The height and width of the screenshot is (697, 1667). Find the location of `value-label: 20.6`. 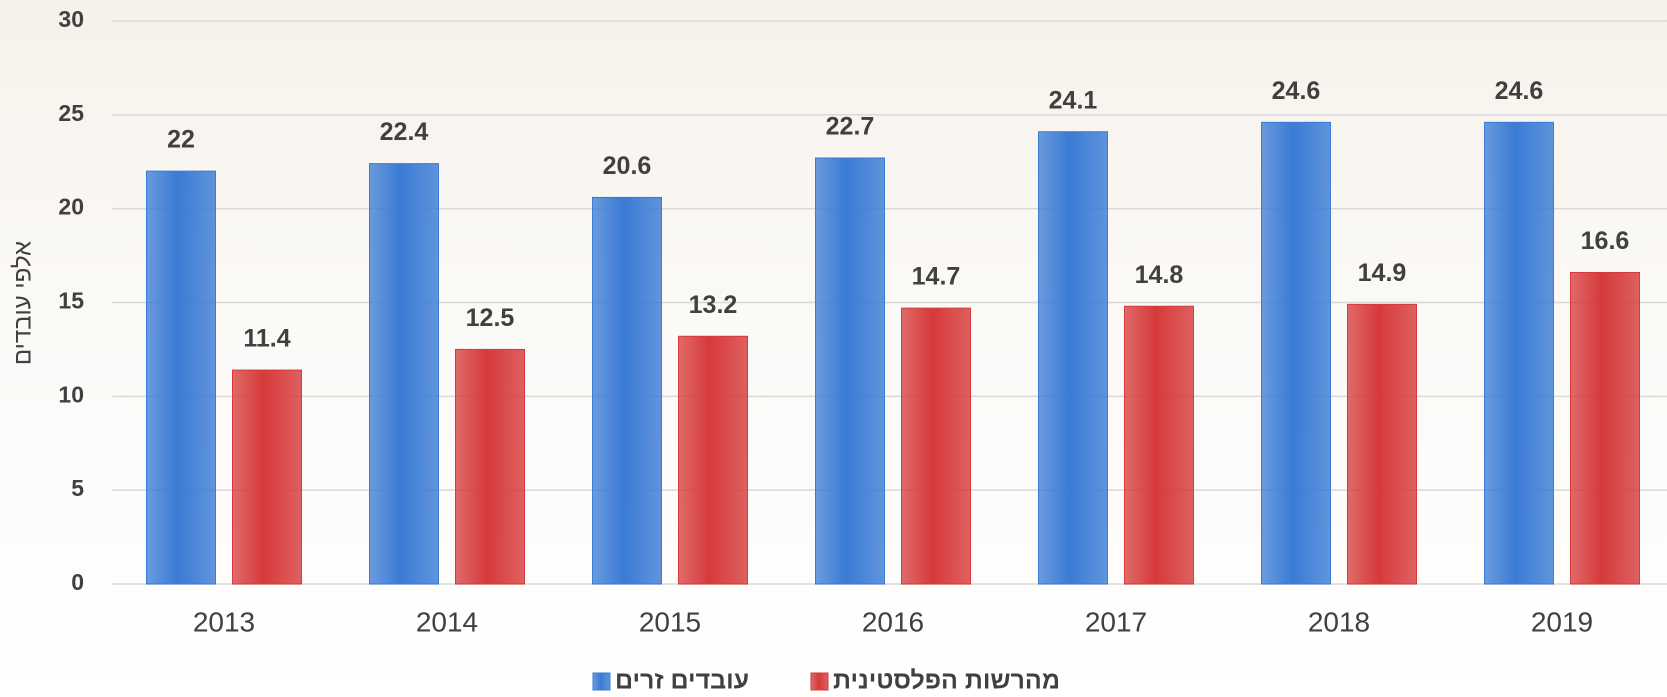

value-label: 20.6 is located at coordinates (627, 166).